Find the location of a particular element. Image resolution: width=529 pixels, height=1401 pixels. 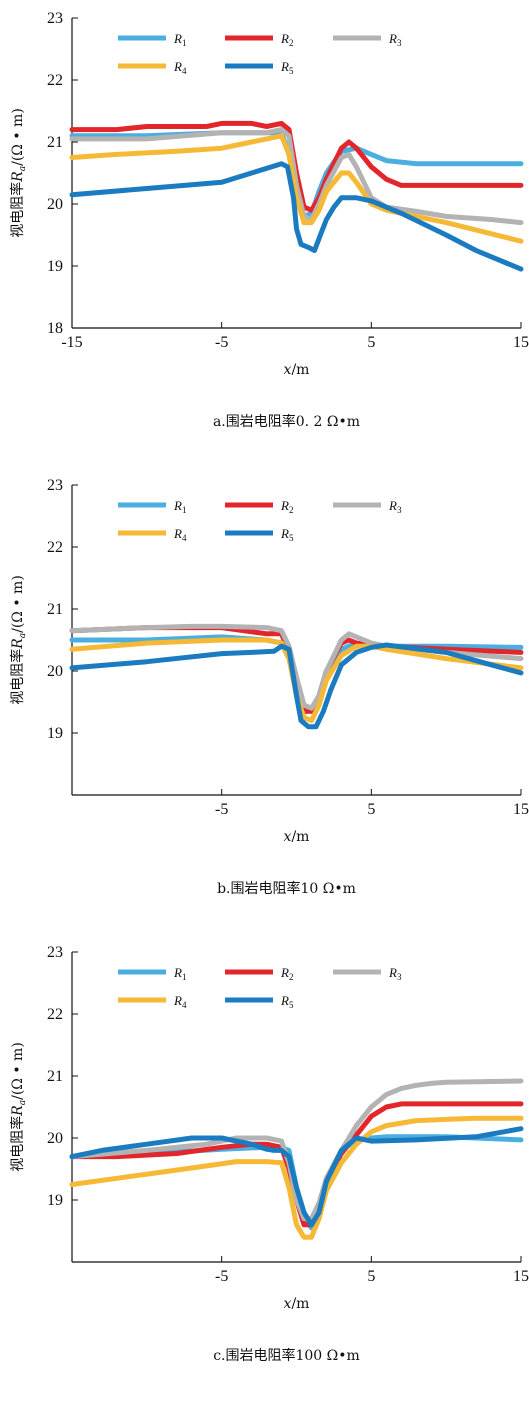

series-line-r1 is located at coordinates (296, 1182).